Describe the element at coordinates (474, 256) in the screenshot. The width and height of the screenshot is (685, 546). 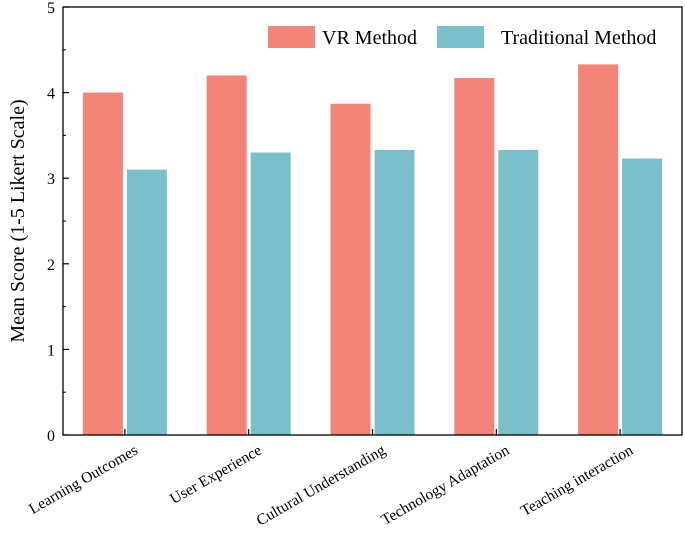
I see `bar-vr-method-technology-adaptation` at that location.